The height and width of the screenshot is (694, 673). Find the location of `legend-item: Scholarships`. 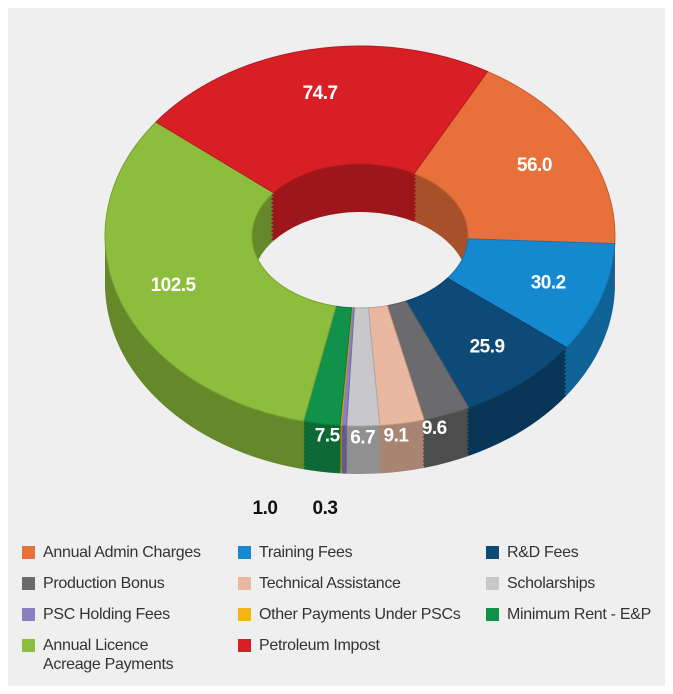

legend-item: Scholarships is located at coordinates (540, 583).